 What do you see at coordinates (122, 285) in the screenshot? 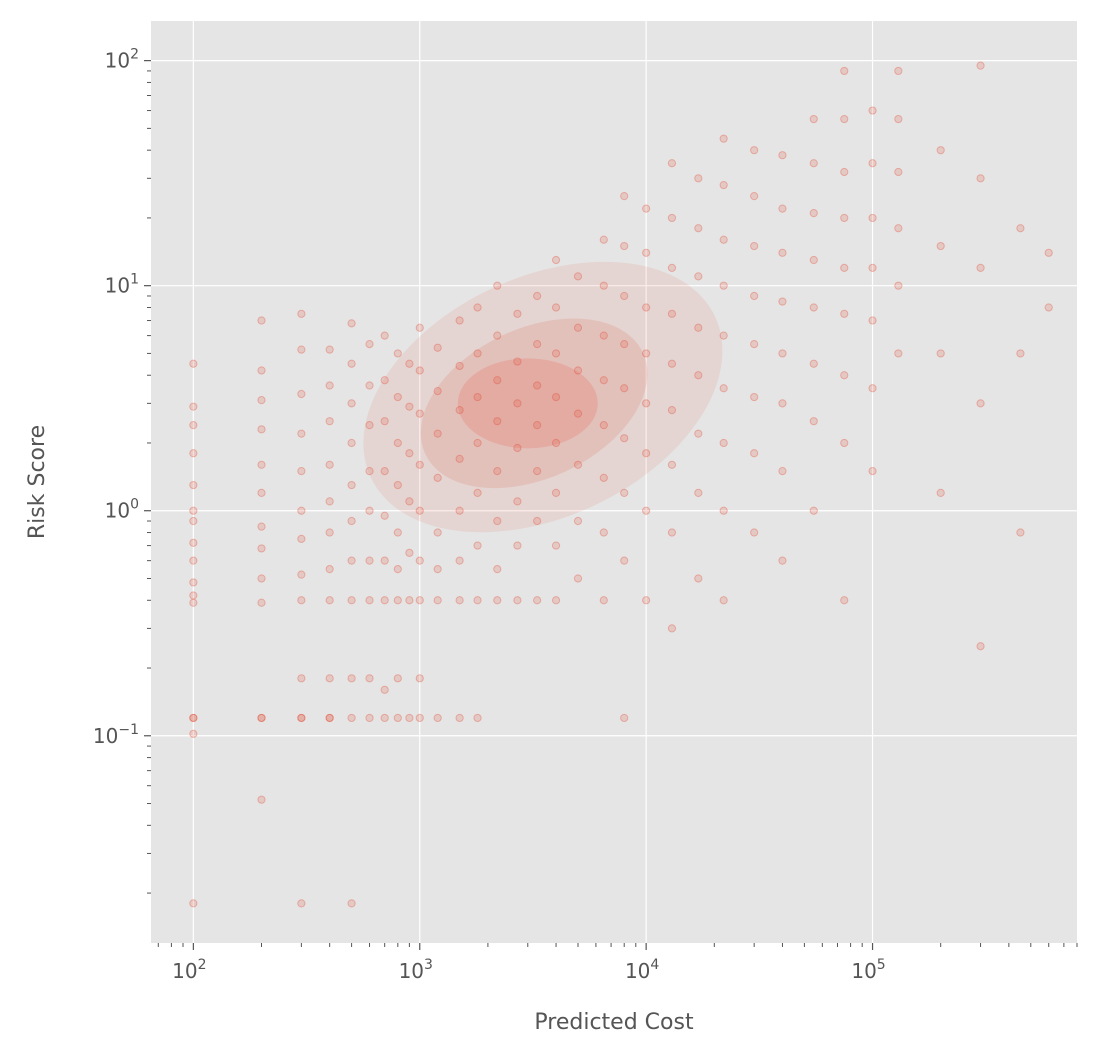
I see `y-tick-label: 10¹` at bounding box center [122, 285].